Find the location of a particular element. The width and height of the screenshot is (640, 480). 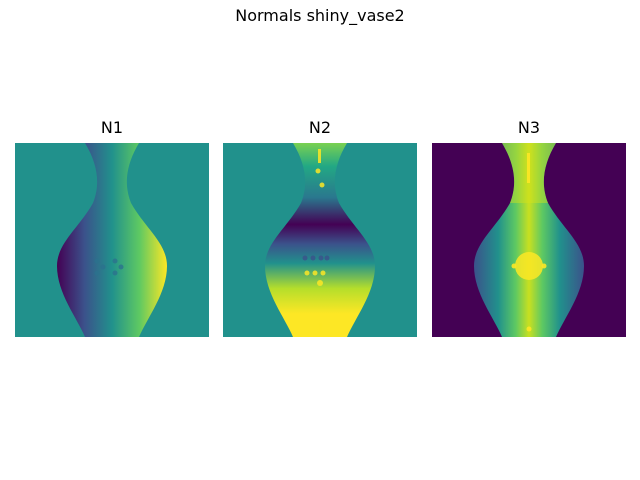

heatmap-n2-artifacts is located at coordinates (315, 241).